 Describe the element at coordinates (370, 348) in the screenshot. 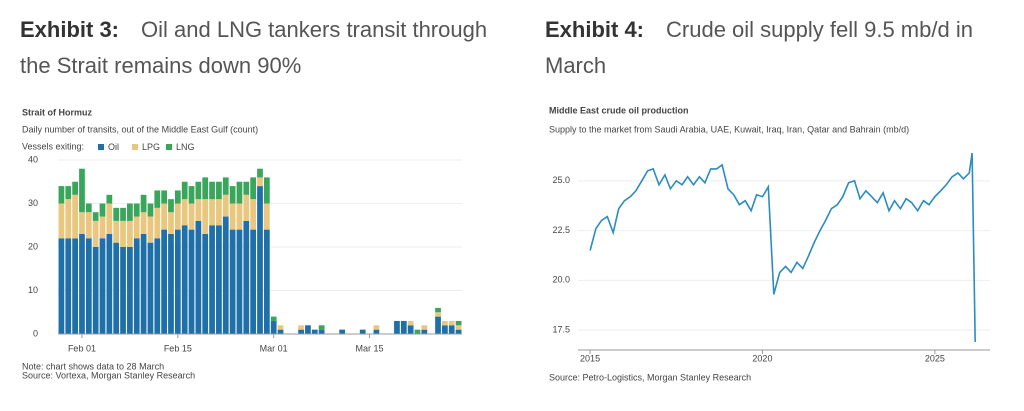

I see `x-tick-label: Mar 15` at that location.